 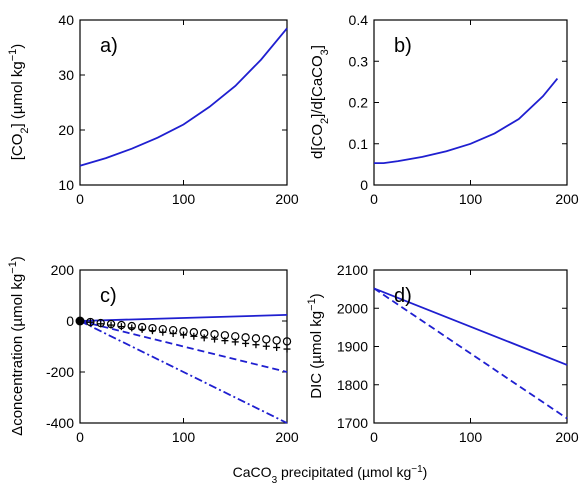 I want to click on y-tick-label: 0.3, so click(x=359, y=61).